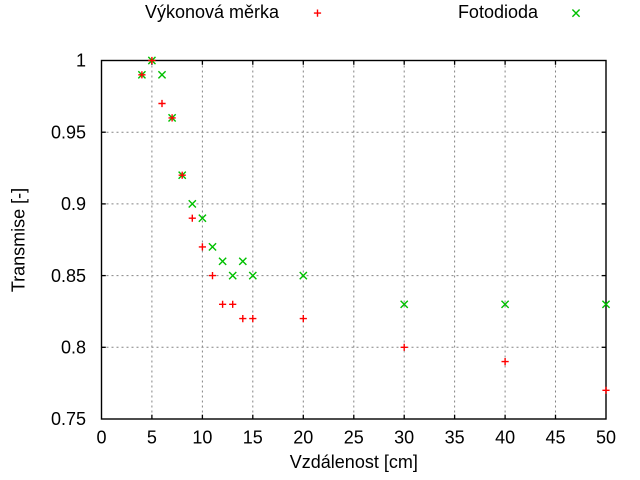 The height and width of the screenshot is (480, 640). What do you see at coordinates (498, 12) in the screenshot?
I see `svg-text: Fotodioda` at bounding box center [498, 12].